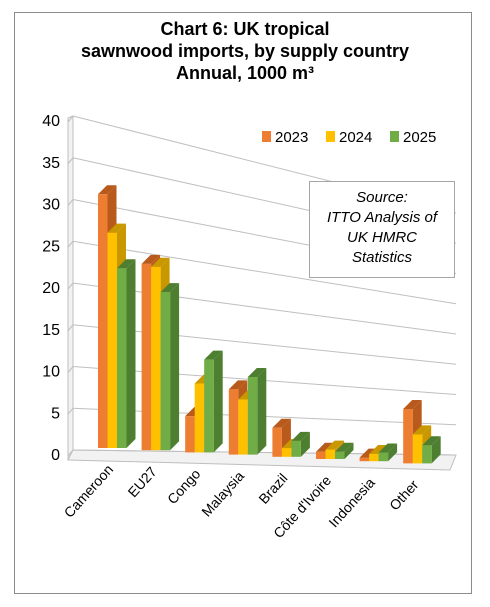  I want to click on source-line-4: Statistics, so click(381, 257).